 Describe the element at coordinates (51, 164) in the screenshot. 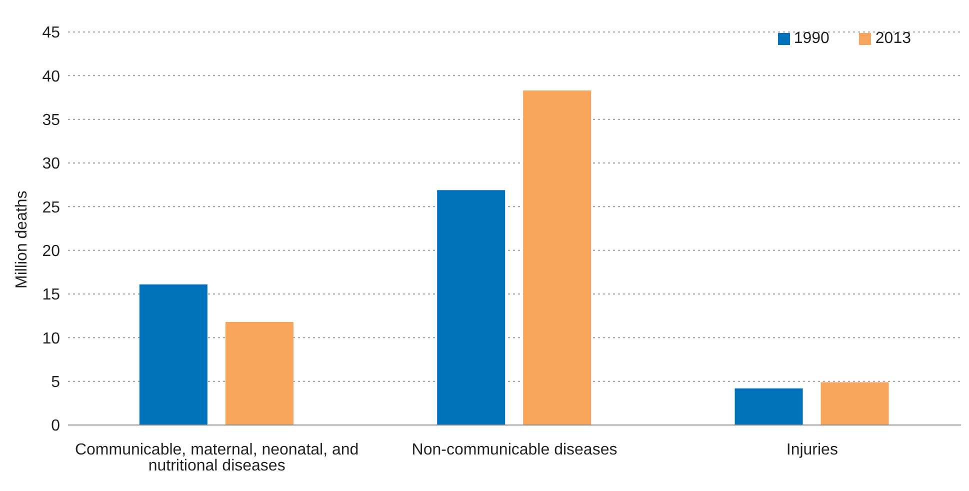

I see `y-tick-label: 30` at that location.